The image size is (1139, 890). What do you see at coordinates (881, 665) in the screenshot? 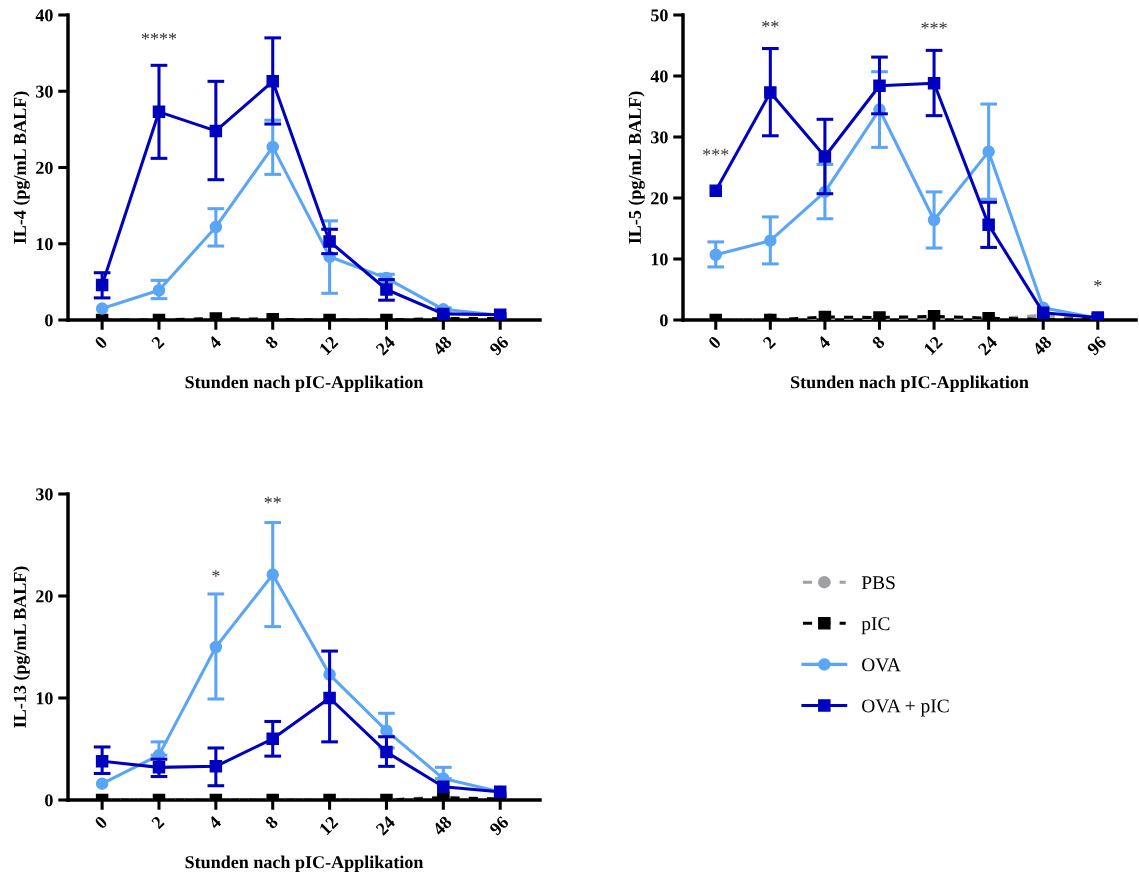
I see `legend-label: OVA` at bounding box center [881, 665].